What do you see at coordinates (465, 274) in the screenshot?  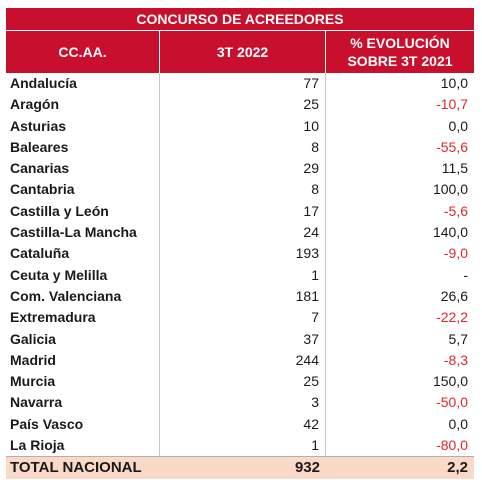 I see `evolution-cell: -` at bounding box center [465, 274].